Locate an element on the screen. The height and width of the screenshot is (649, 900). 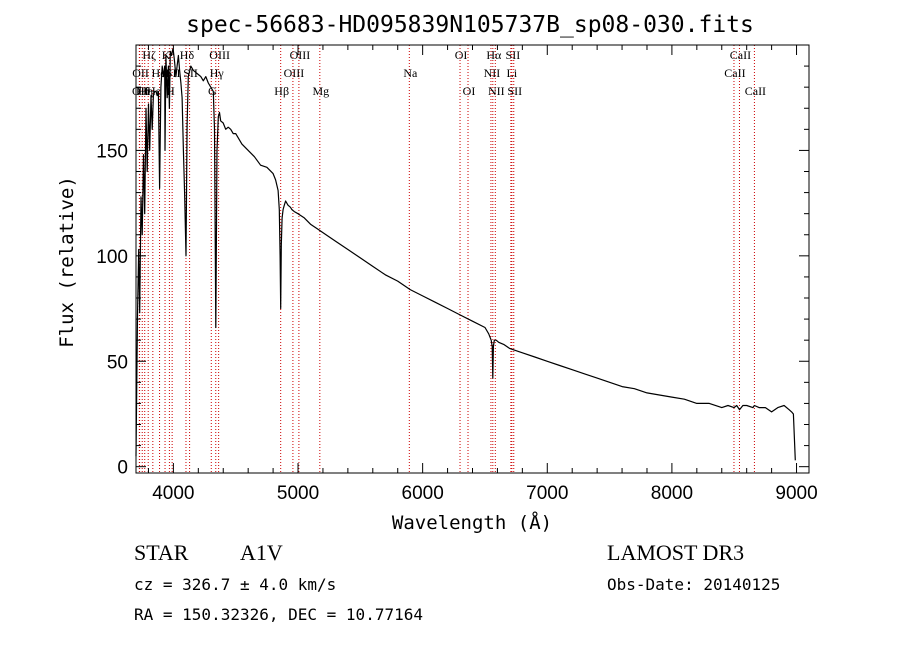
line-label-15: Hβ is located at coordinates (281, 91).